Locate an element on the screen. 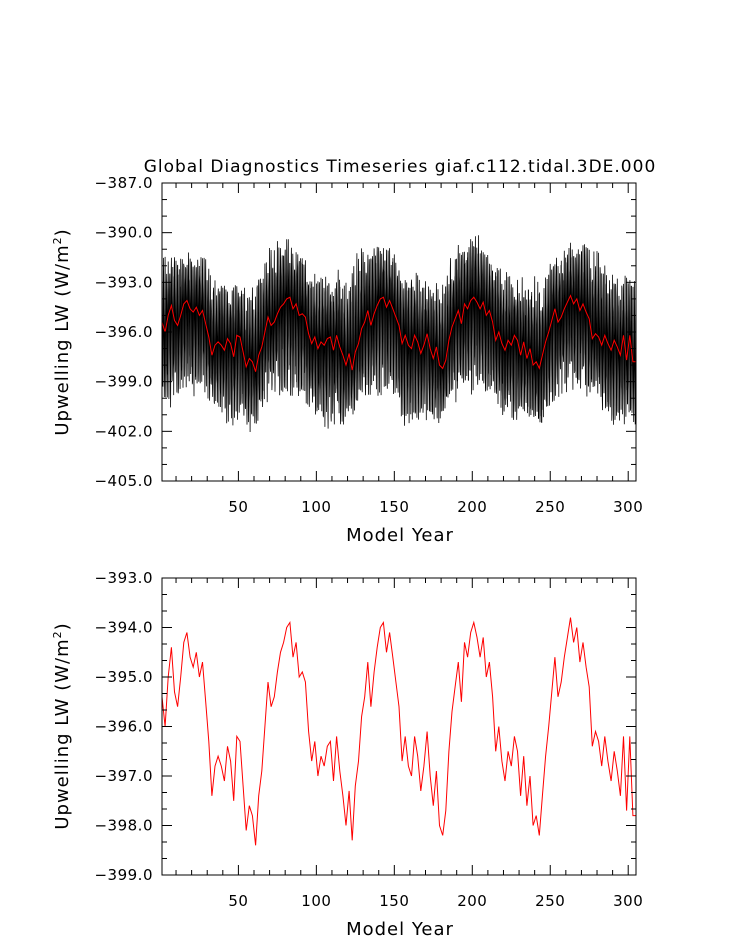 This screenshot has width=733, height=945. y-tick-label: −405.0 is located at coordinates (123, 481).